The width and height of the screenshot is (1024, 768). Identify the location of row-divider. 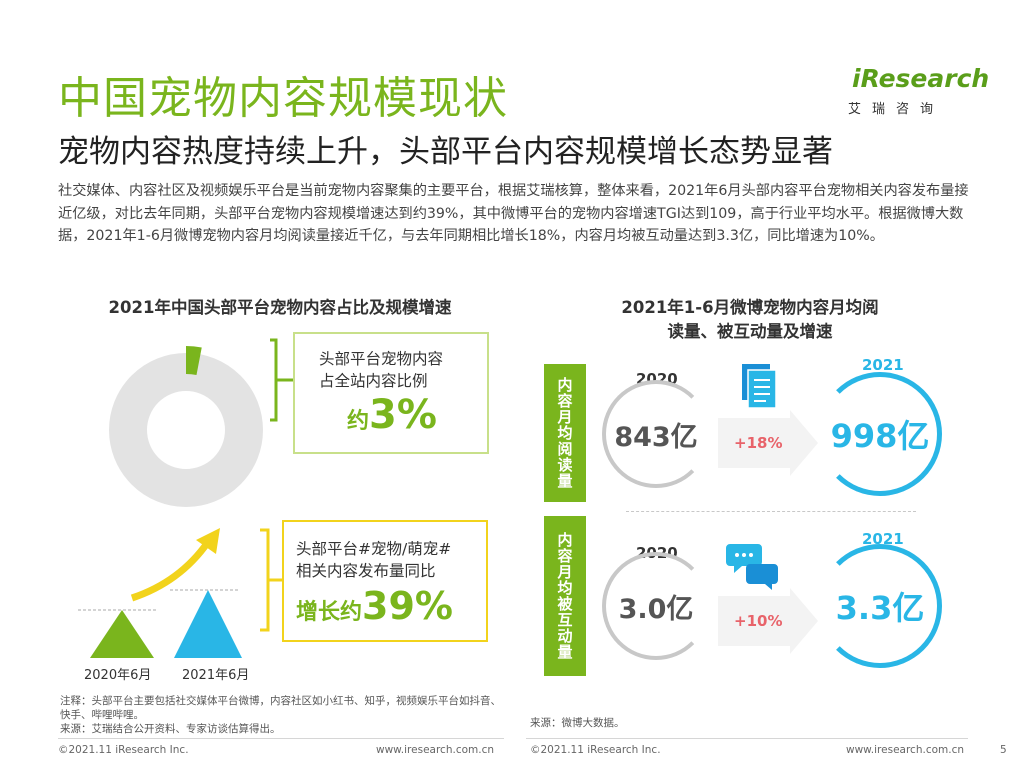
(771, 511).